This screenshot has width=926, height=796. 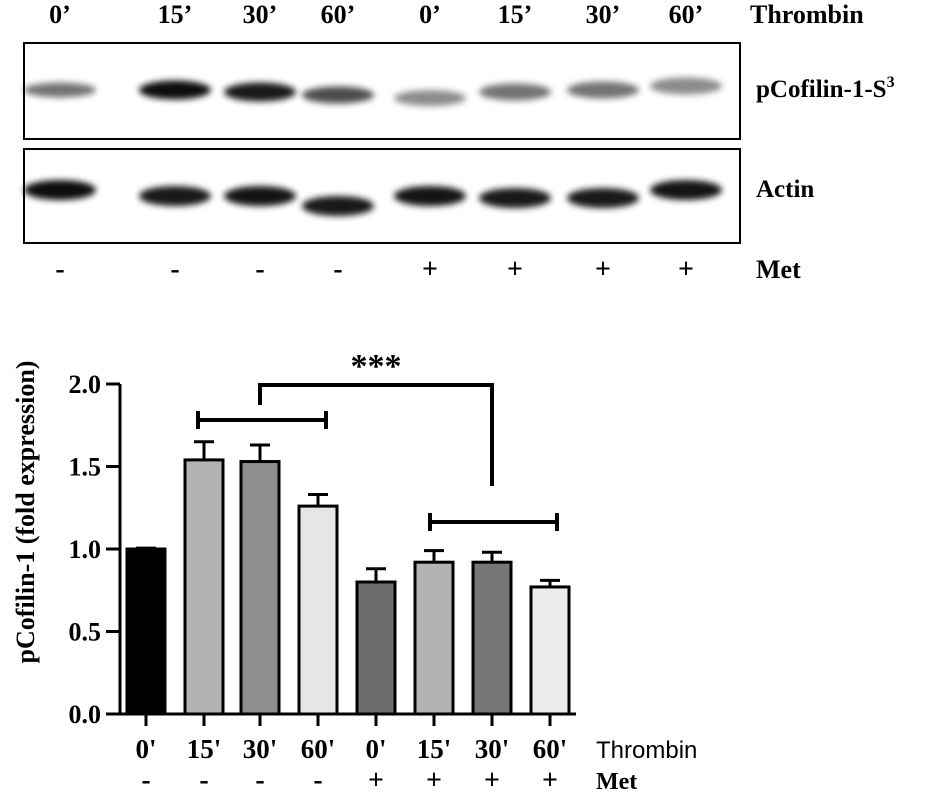 What do you see at coordinates (778, 269) in the screenshot?
I see `blot-met-label: Met` at bounding box center [778, 269].